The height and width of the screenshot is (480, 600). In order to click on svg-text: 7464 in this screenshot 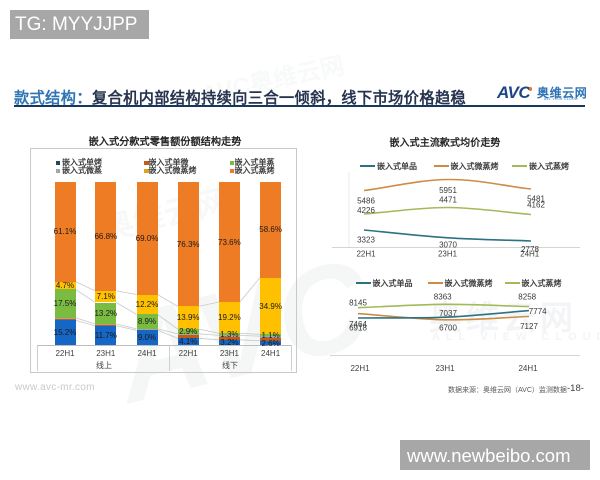, I will do `click(358, 324)`.